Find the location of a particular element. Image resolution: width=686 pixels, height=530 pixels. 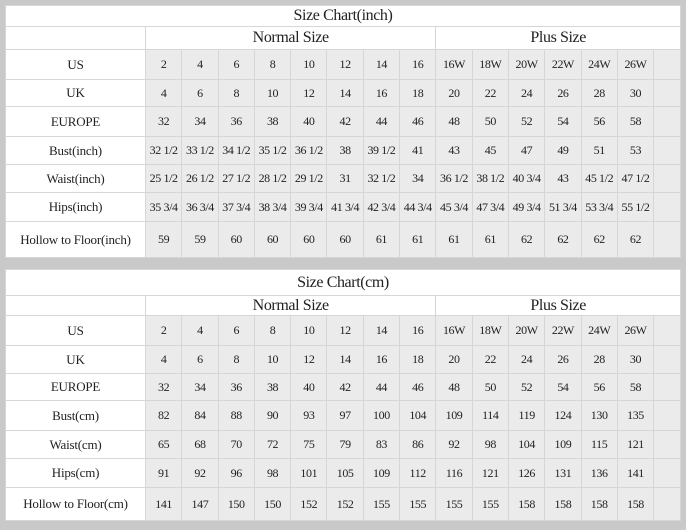

size-value: 22 is located at coordinates (490, 359).